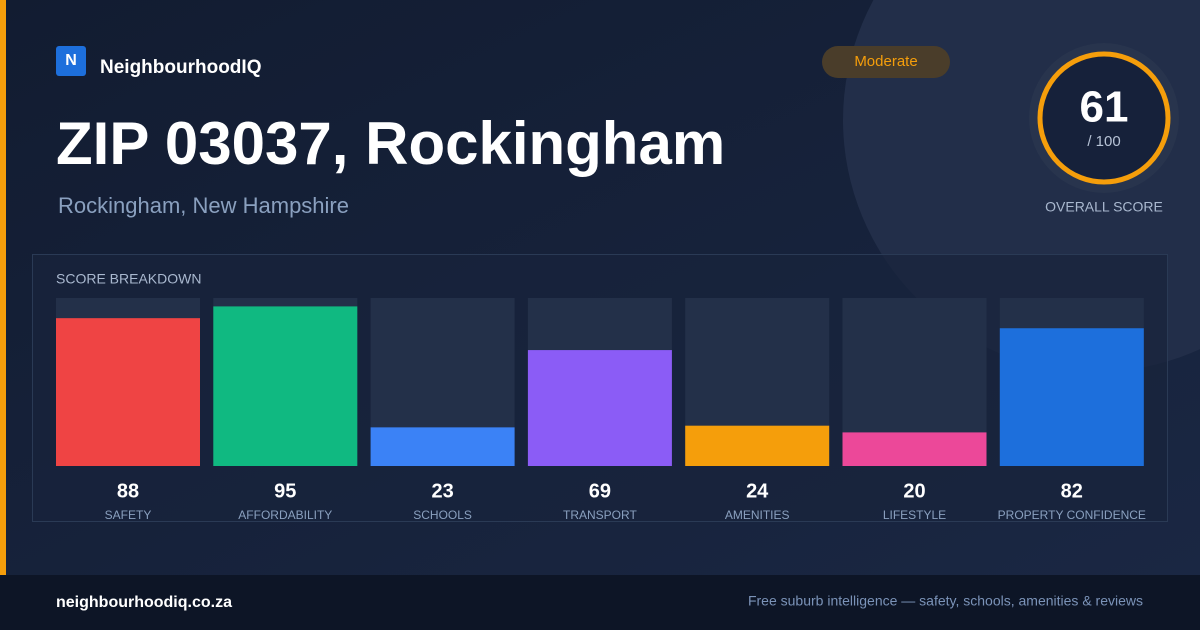  I want to click on category-label: SAFETY, so click(128, 515).